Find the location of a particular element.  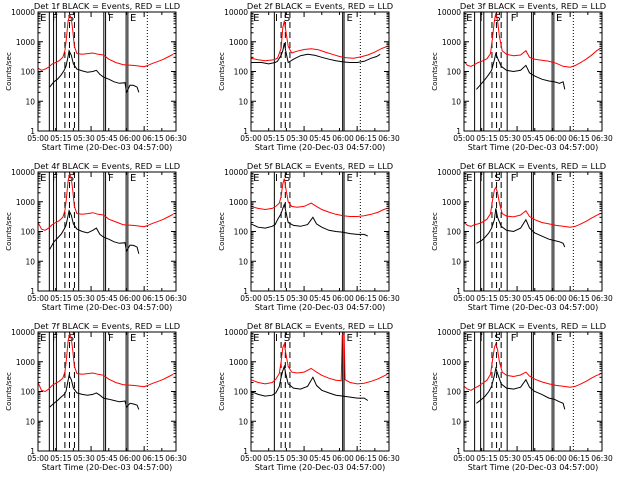

panel-title: Det 3f BLACK = Events, RED = LLD is located at coordinates (533, 6).